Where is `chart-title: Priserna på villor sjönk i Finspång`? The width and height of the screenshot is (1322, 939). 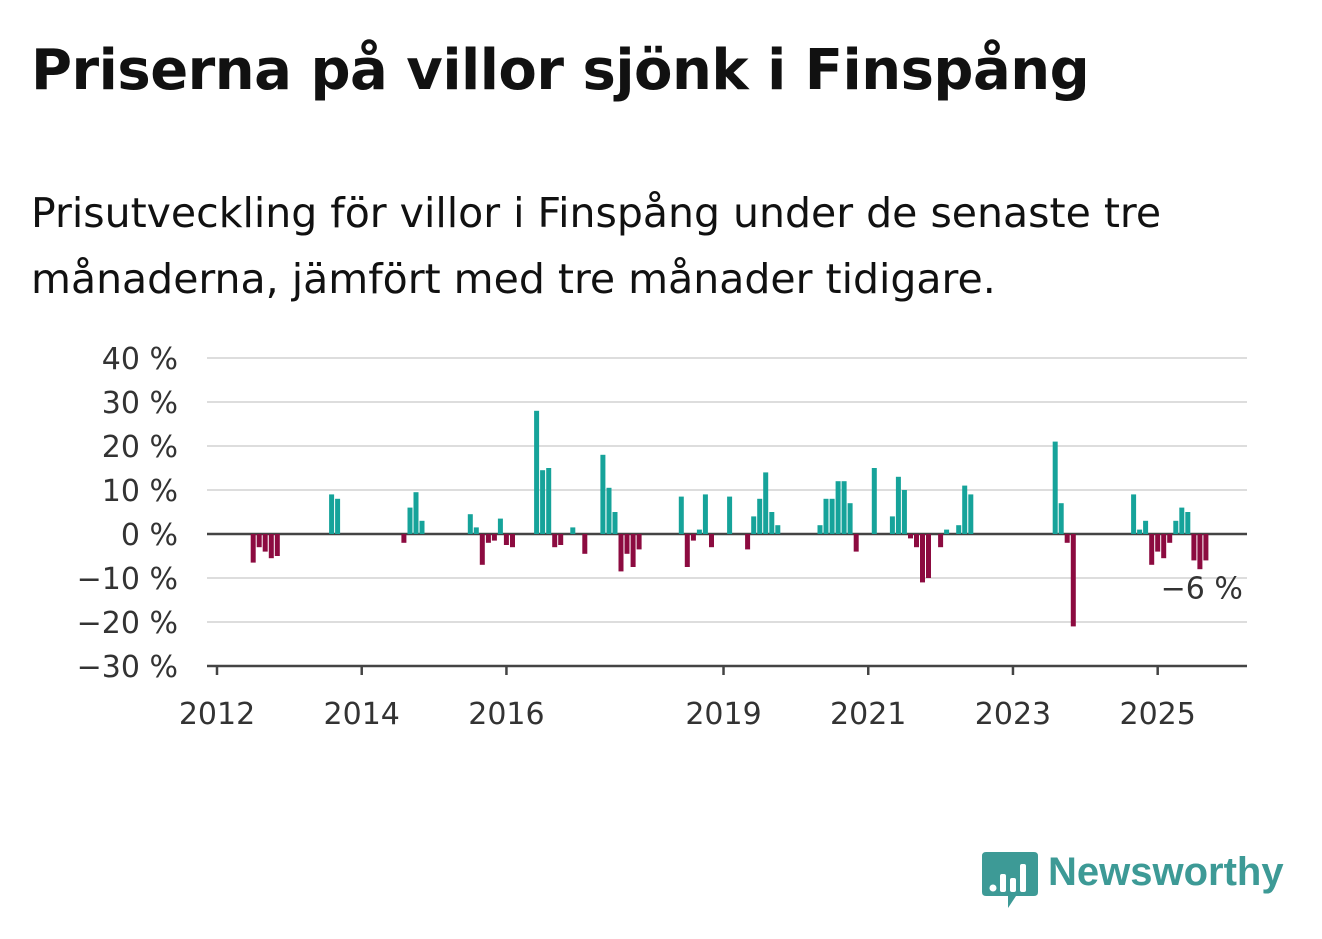 chart-title: Priserna på villor sjönk i Finspång is located at coordinates (560, 70).